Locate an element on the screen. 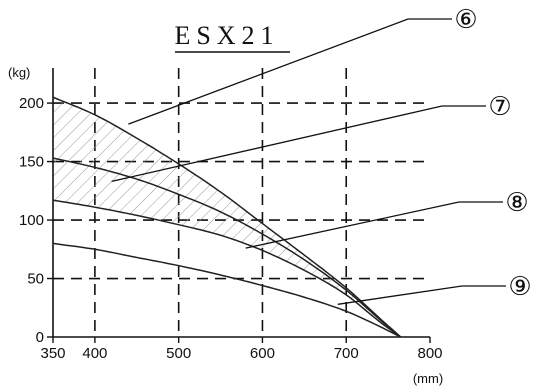 The image size is (555, 387). y-tick-label-100: 100 is located at coordinates (31, 220).